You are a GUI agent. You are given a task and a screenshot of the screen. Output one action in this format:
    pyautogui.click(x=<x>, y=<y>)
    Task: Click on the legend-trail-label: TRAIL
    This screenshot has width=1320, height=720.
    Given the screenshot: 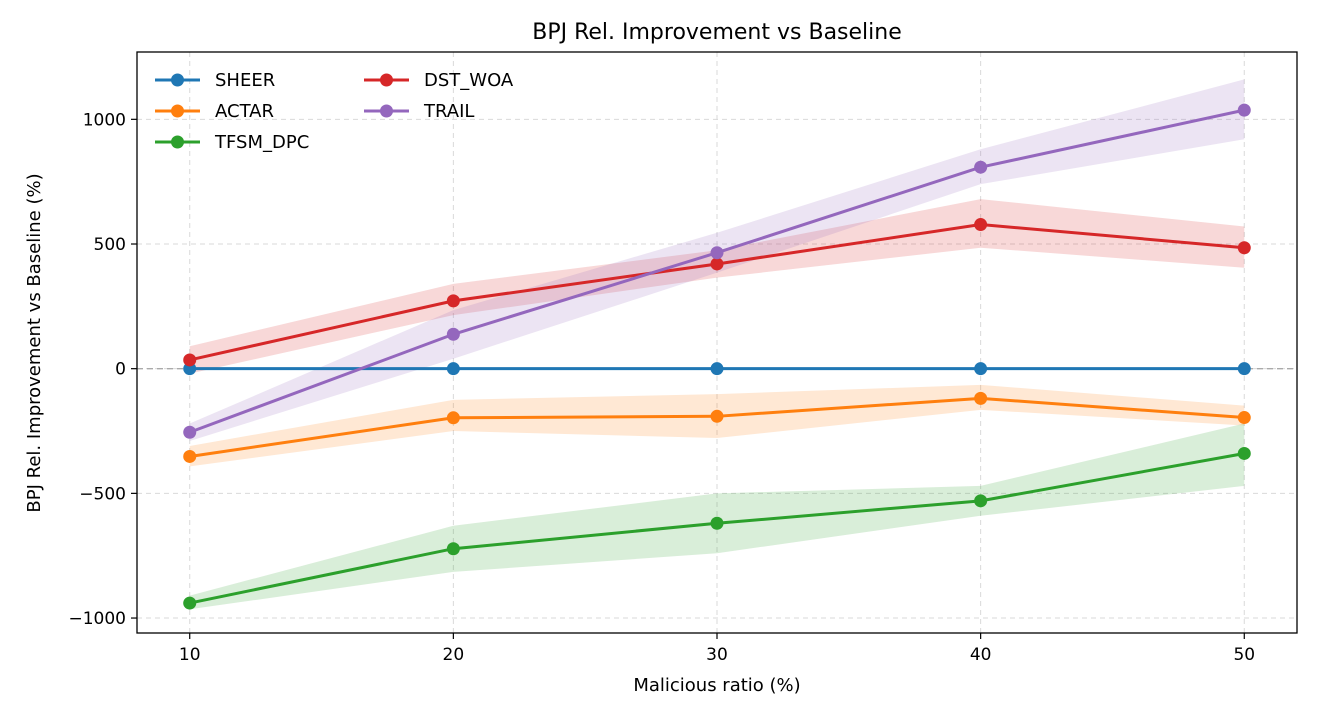 What is the action you would take?
    pyautogui.click(x=448, y=111)
    